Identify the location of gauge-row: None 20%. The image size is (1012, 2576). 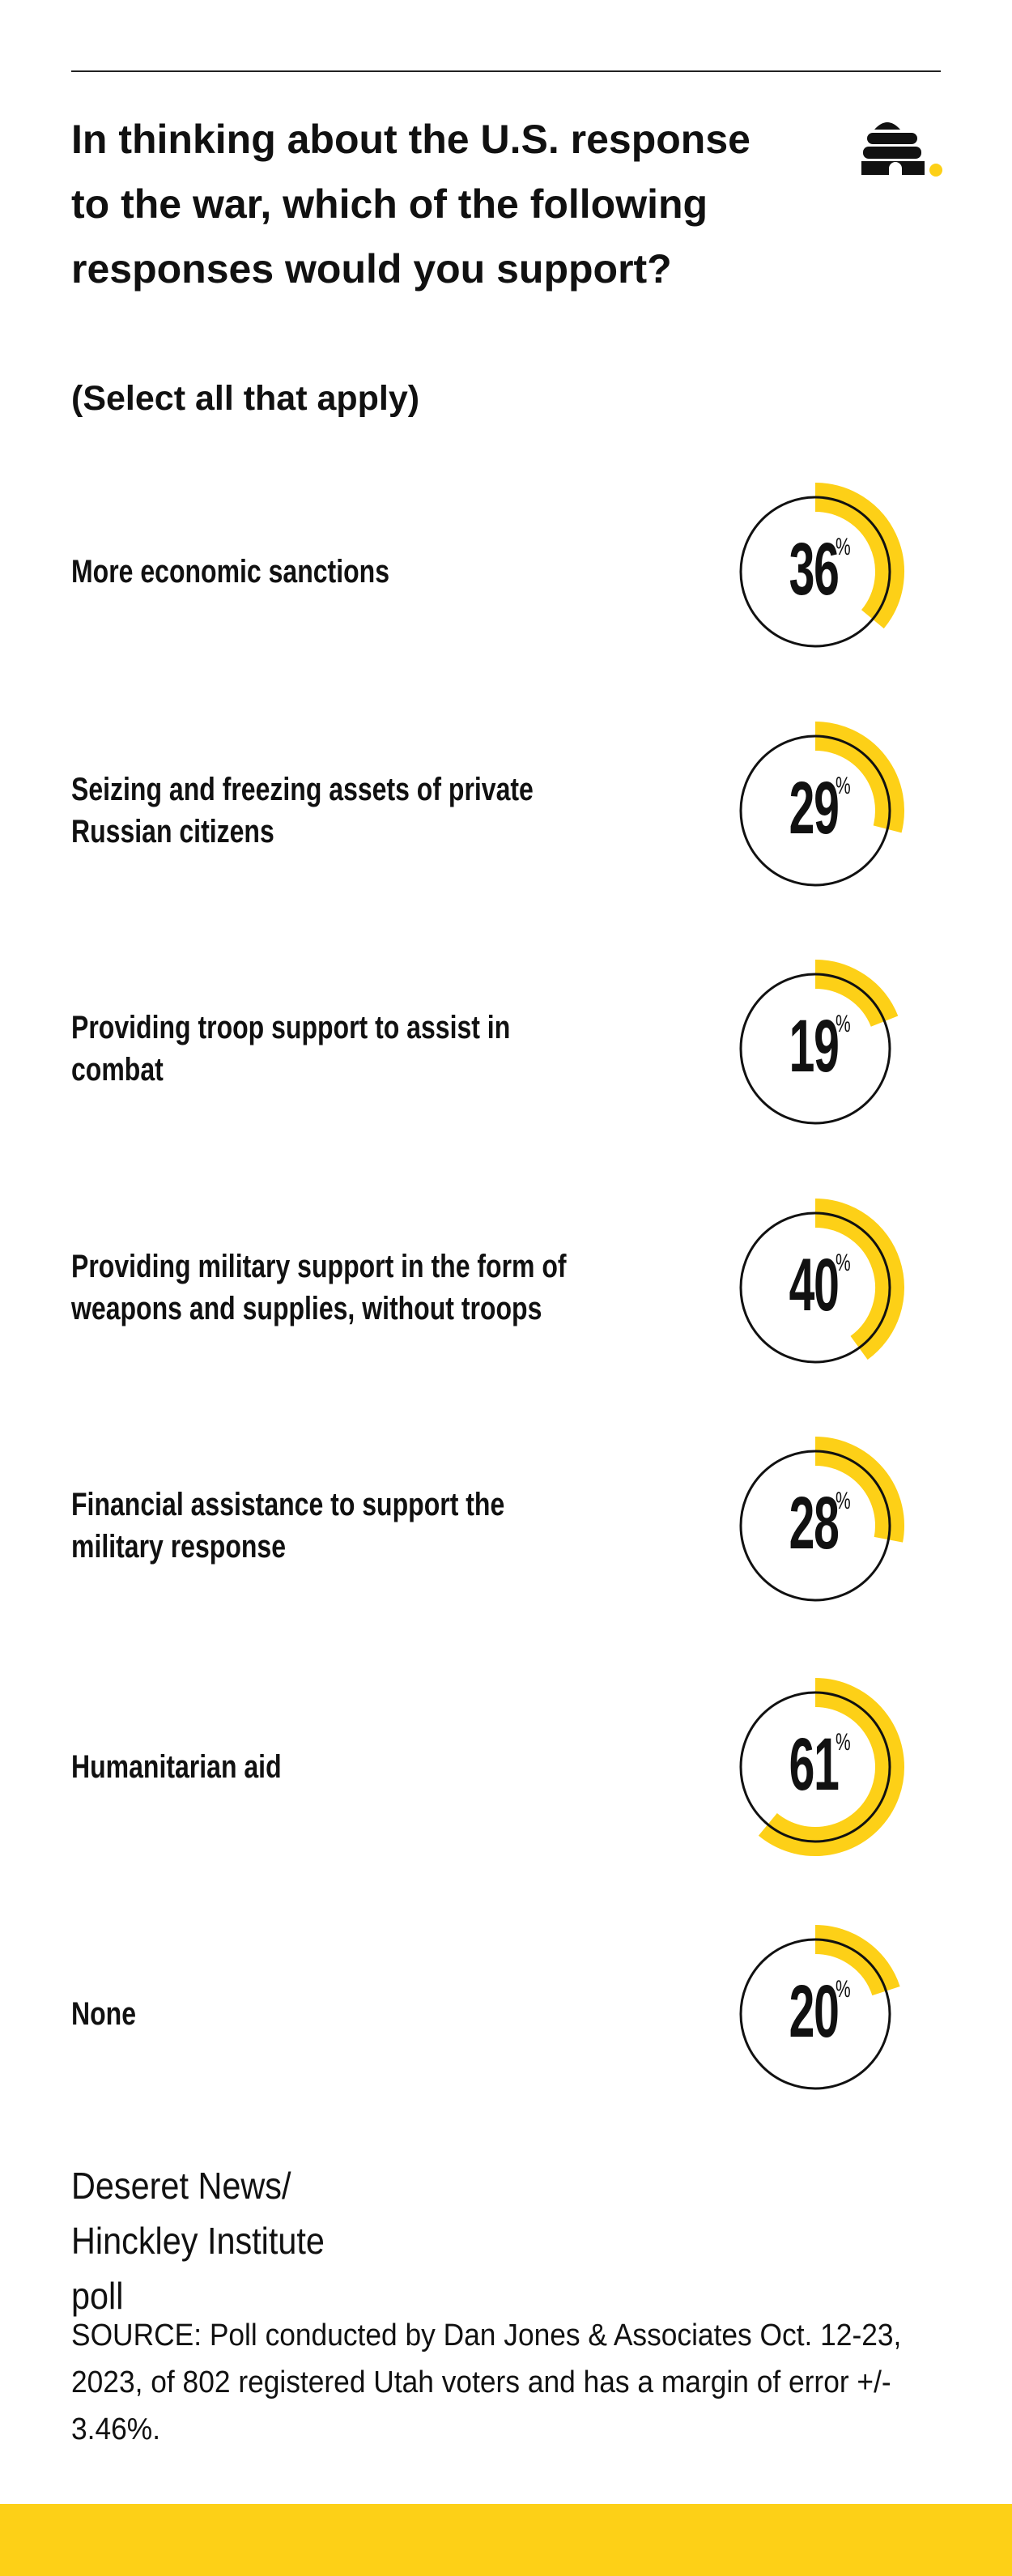
(506, 2014).